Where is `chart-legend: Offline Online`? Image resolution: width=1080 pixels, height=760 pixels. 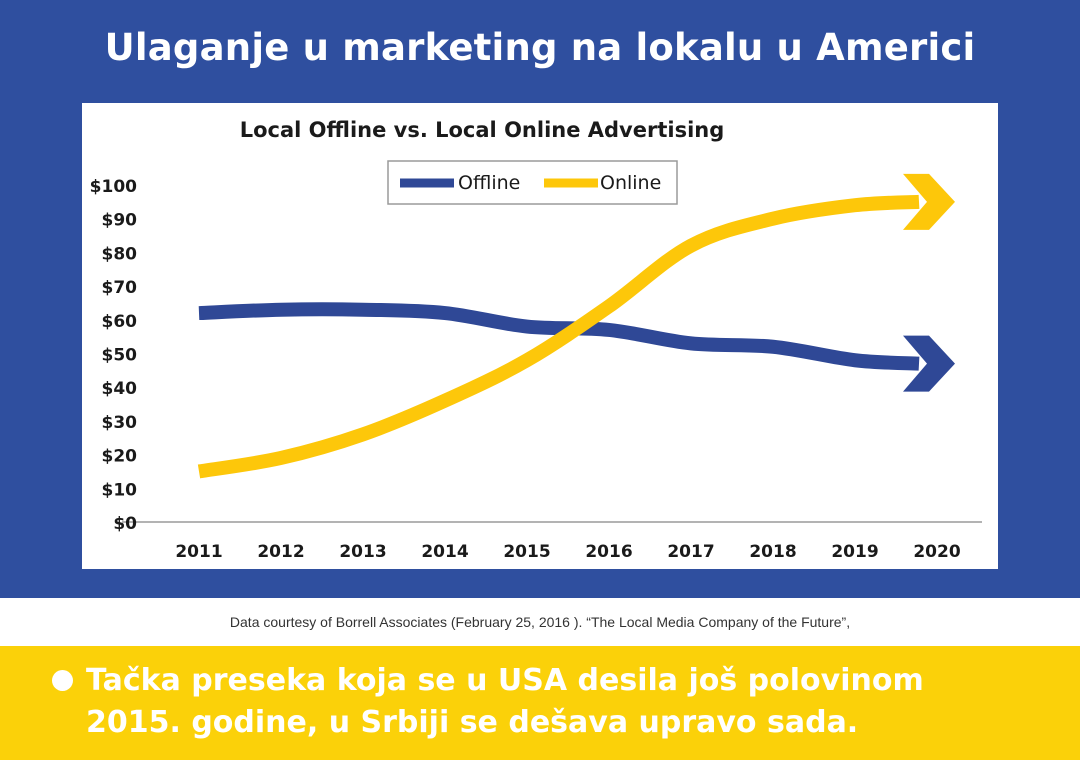 chart-legend: Offline Online is located at coordinates (532, 182).